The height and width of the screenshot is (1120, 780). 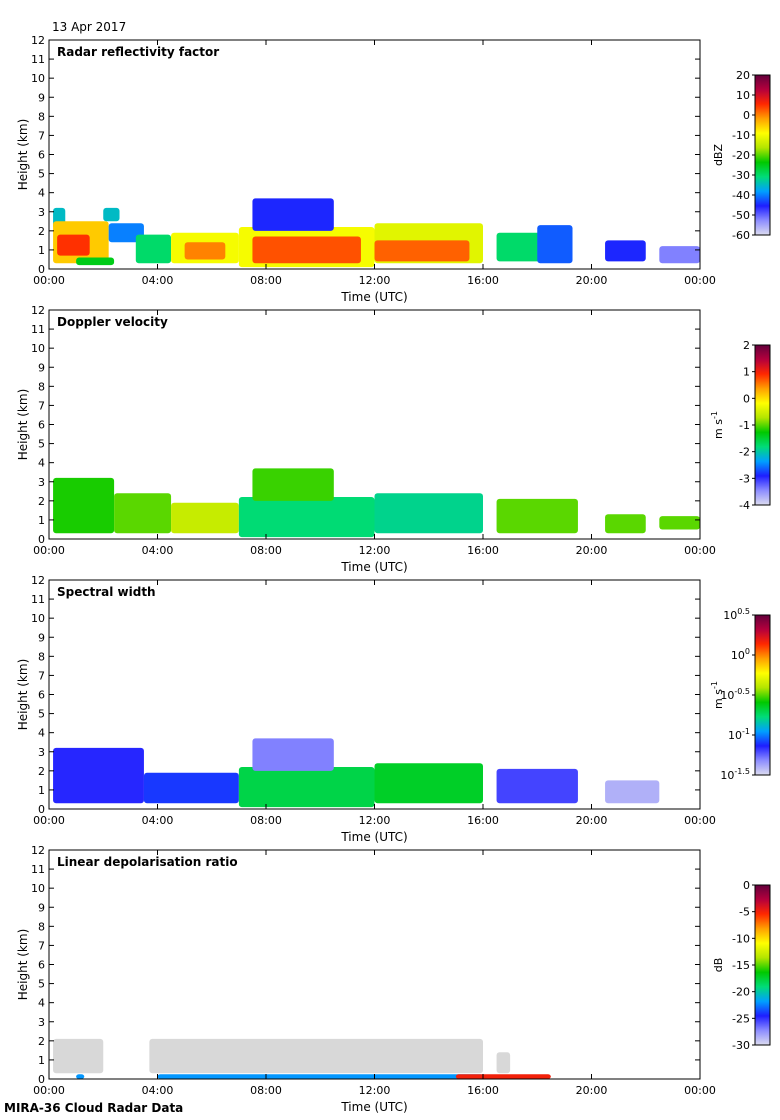 I want to click on colorbar-tick-label: -50, so click(x=741, y=215).